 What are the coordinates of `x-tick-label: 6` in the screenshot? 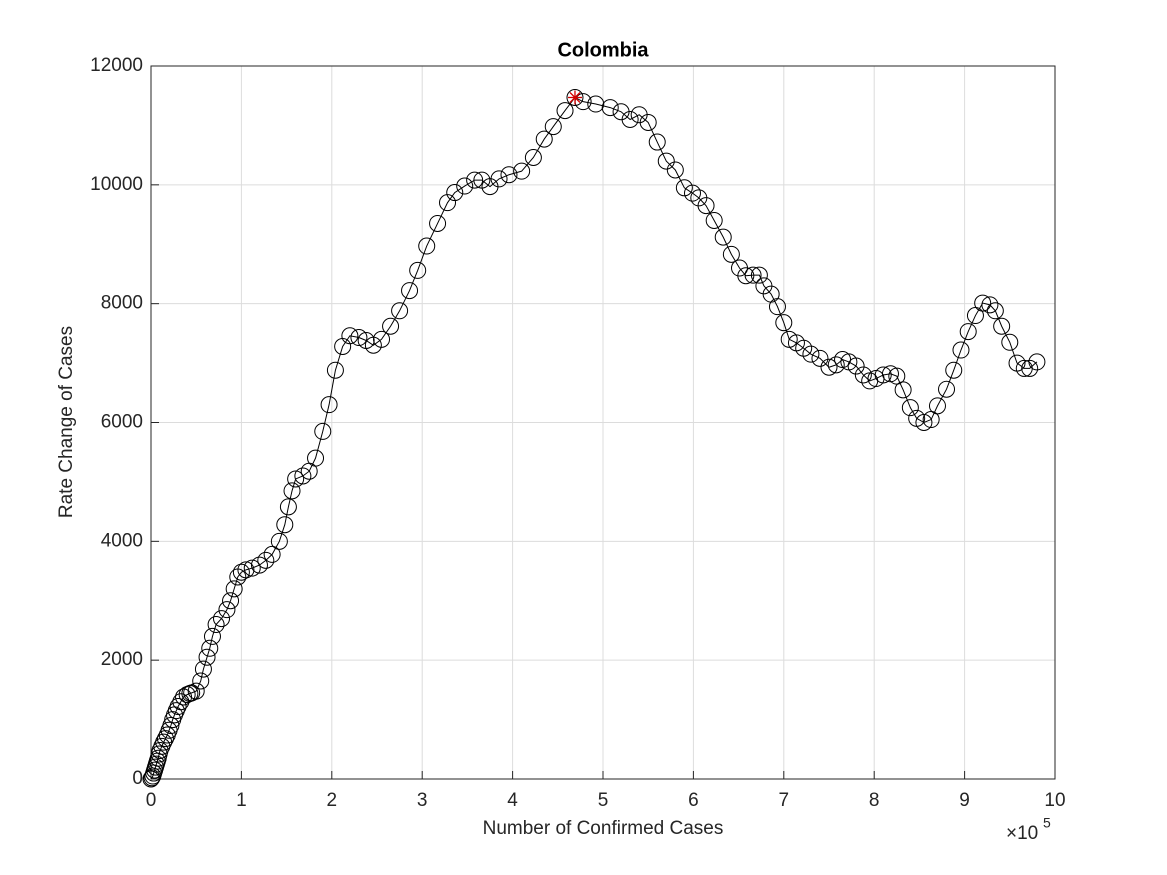 It's located at (693, 800).